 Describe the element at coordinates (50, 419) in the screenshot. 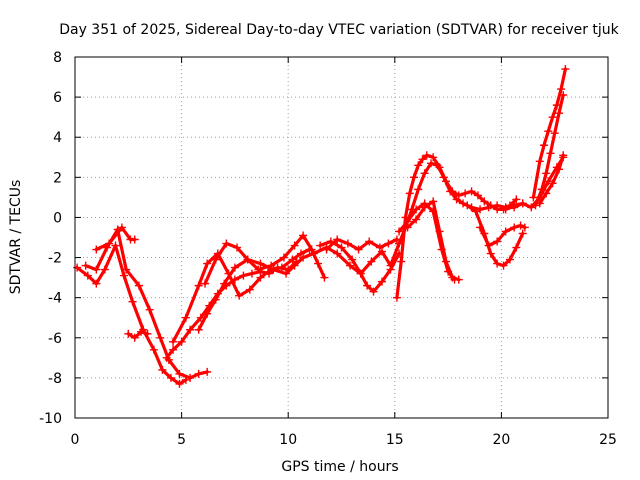

I see `y-tick-label: -10` at that location.